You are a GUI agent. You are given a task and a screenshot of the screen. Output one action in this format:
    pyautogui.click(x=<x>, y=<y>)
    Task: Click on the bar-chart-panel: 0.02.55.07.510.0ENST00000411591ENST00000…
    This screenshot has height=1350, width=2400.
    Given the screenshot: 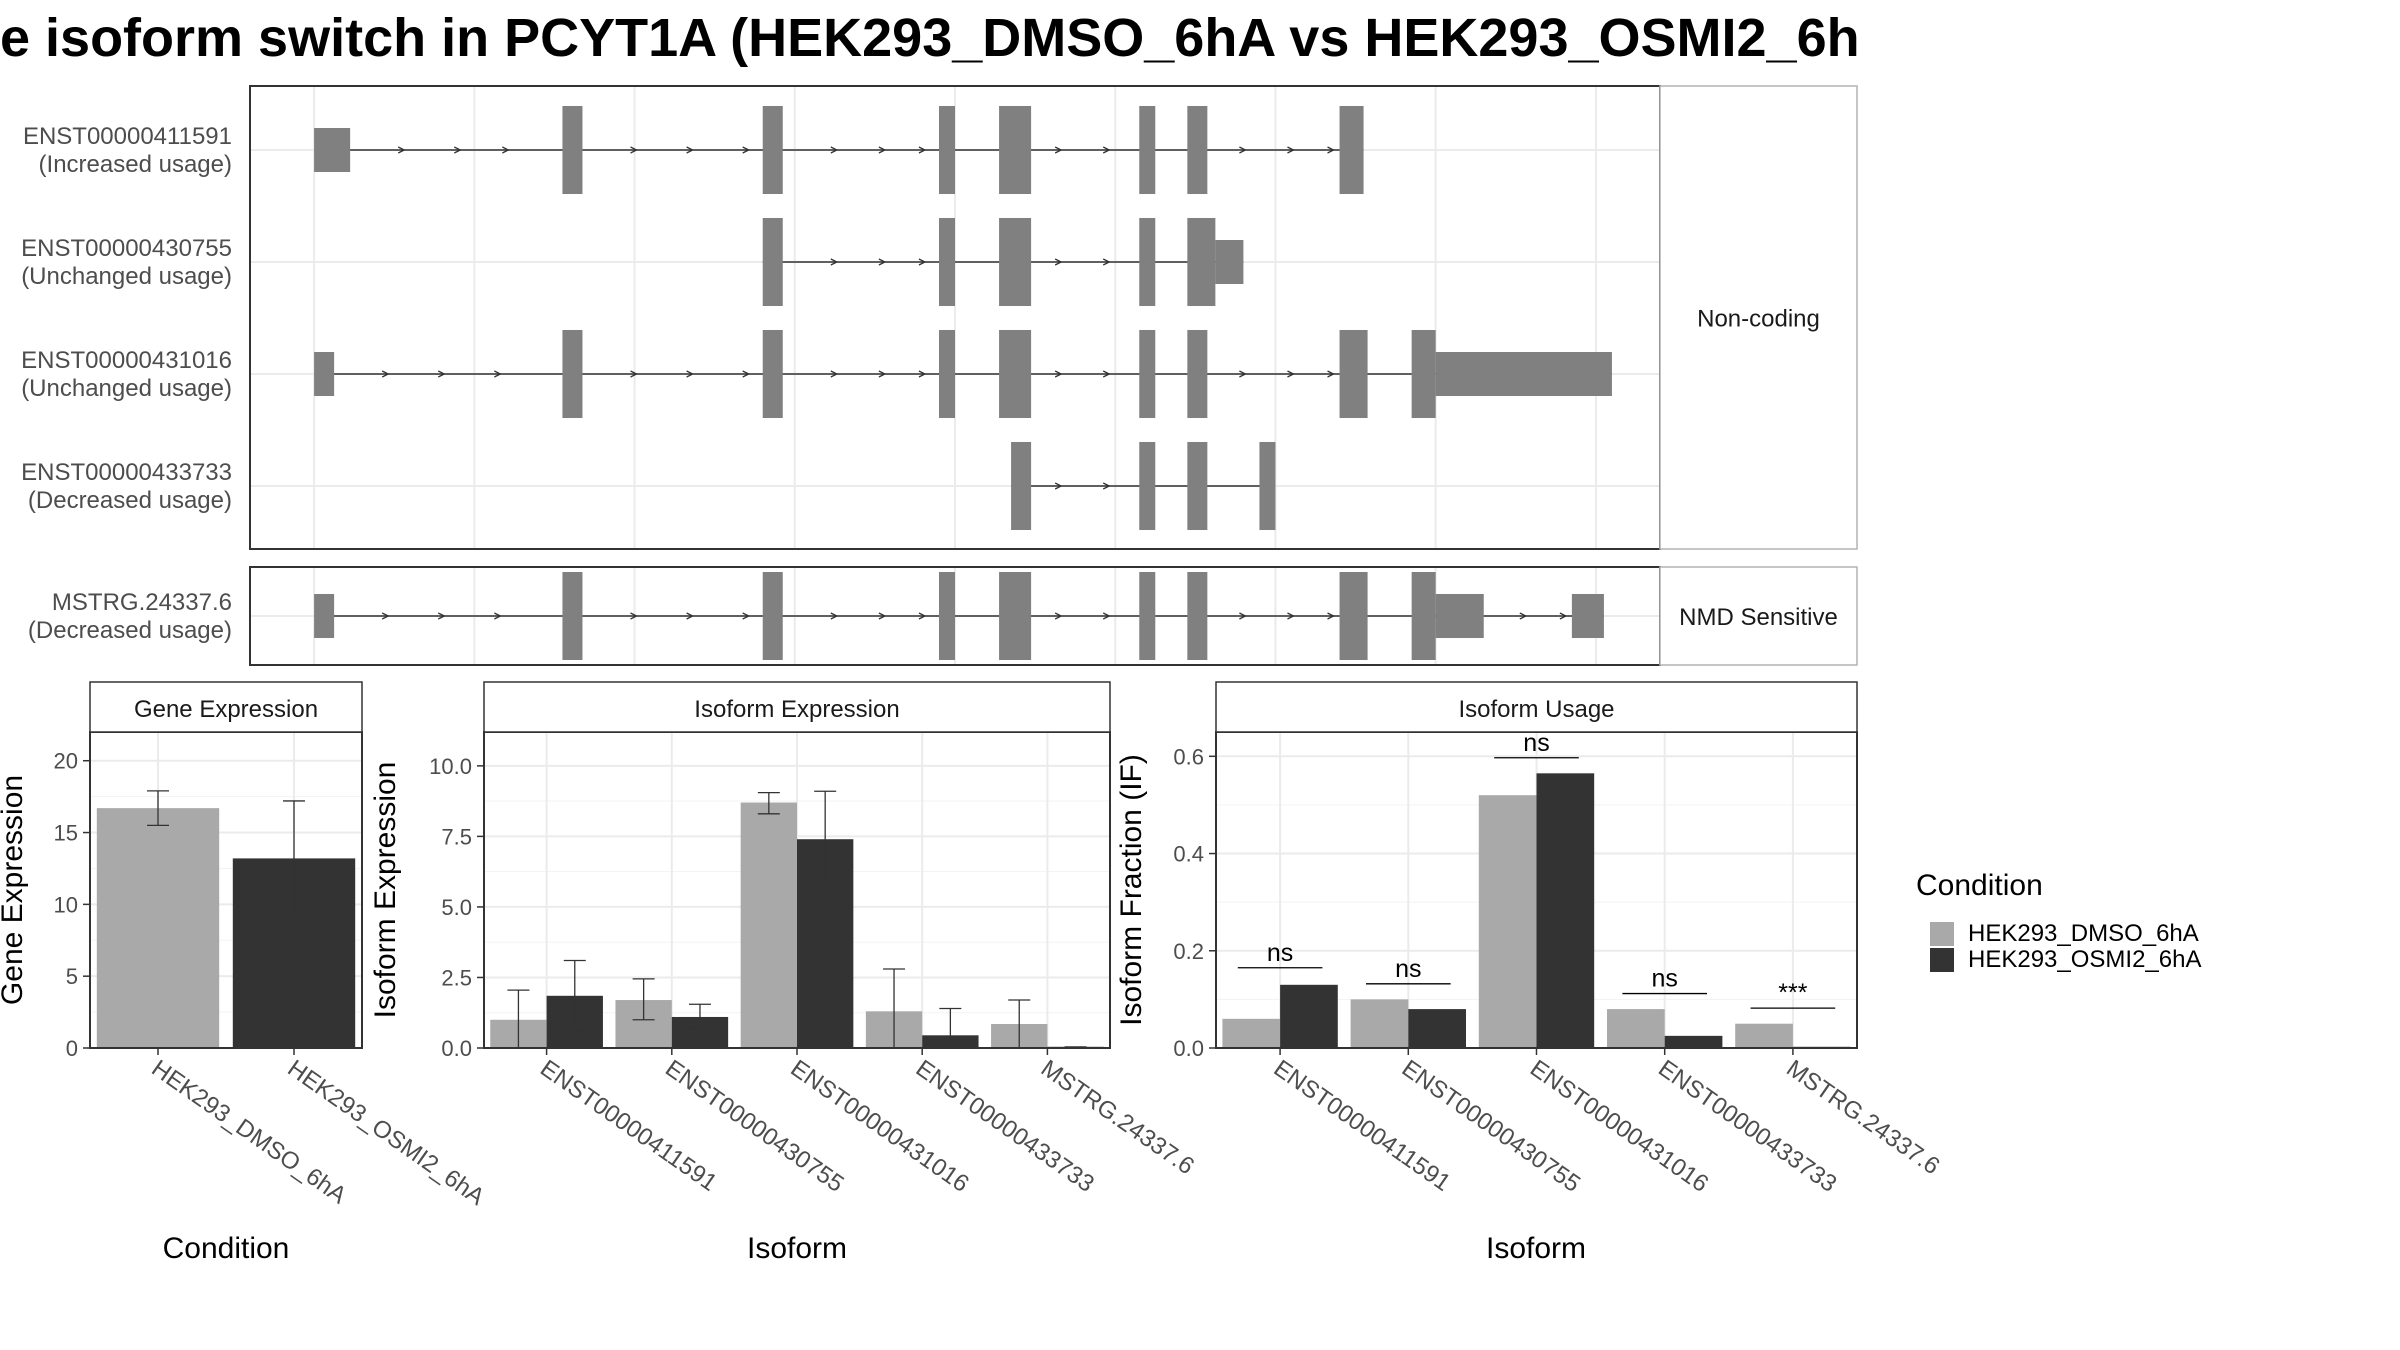 What is the action you would take?
    pyautogui.click(x=784, y=973)
    